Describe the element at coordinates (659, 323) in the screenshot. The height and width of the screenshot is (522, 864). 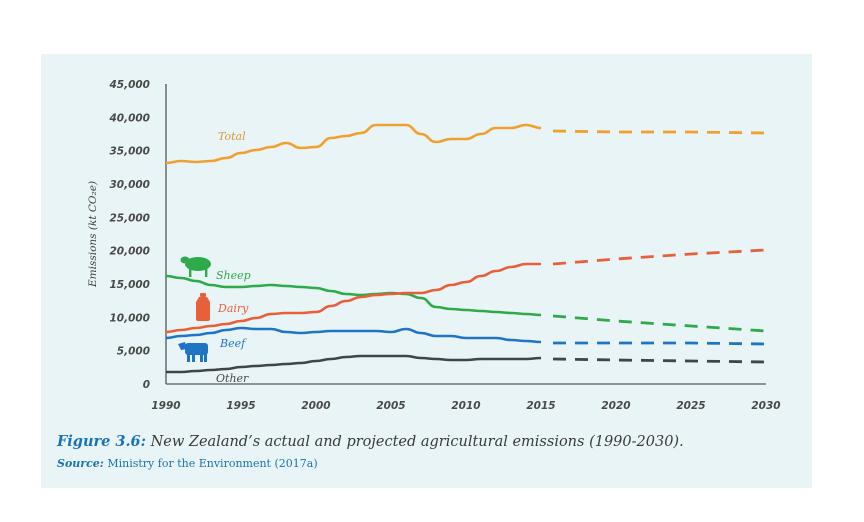
I see `series-line-sheep-projected` at that location.